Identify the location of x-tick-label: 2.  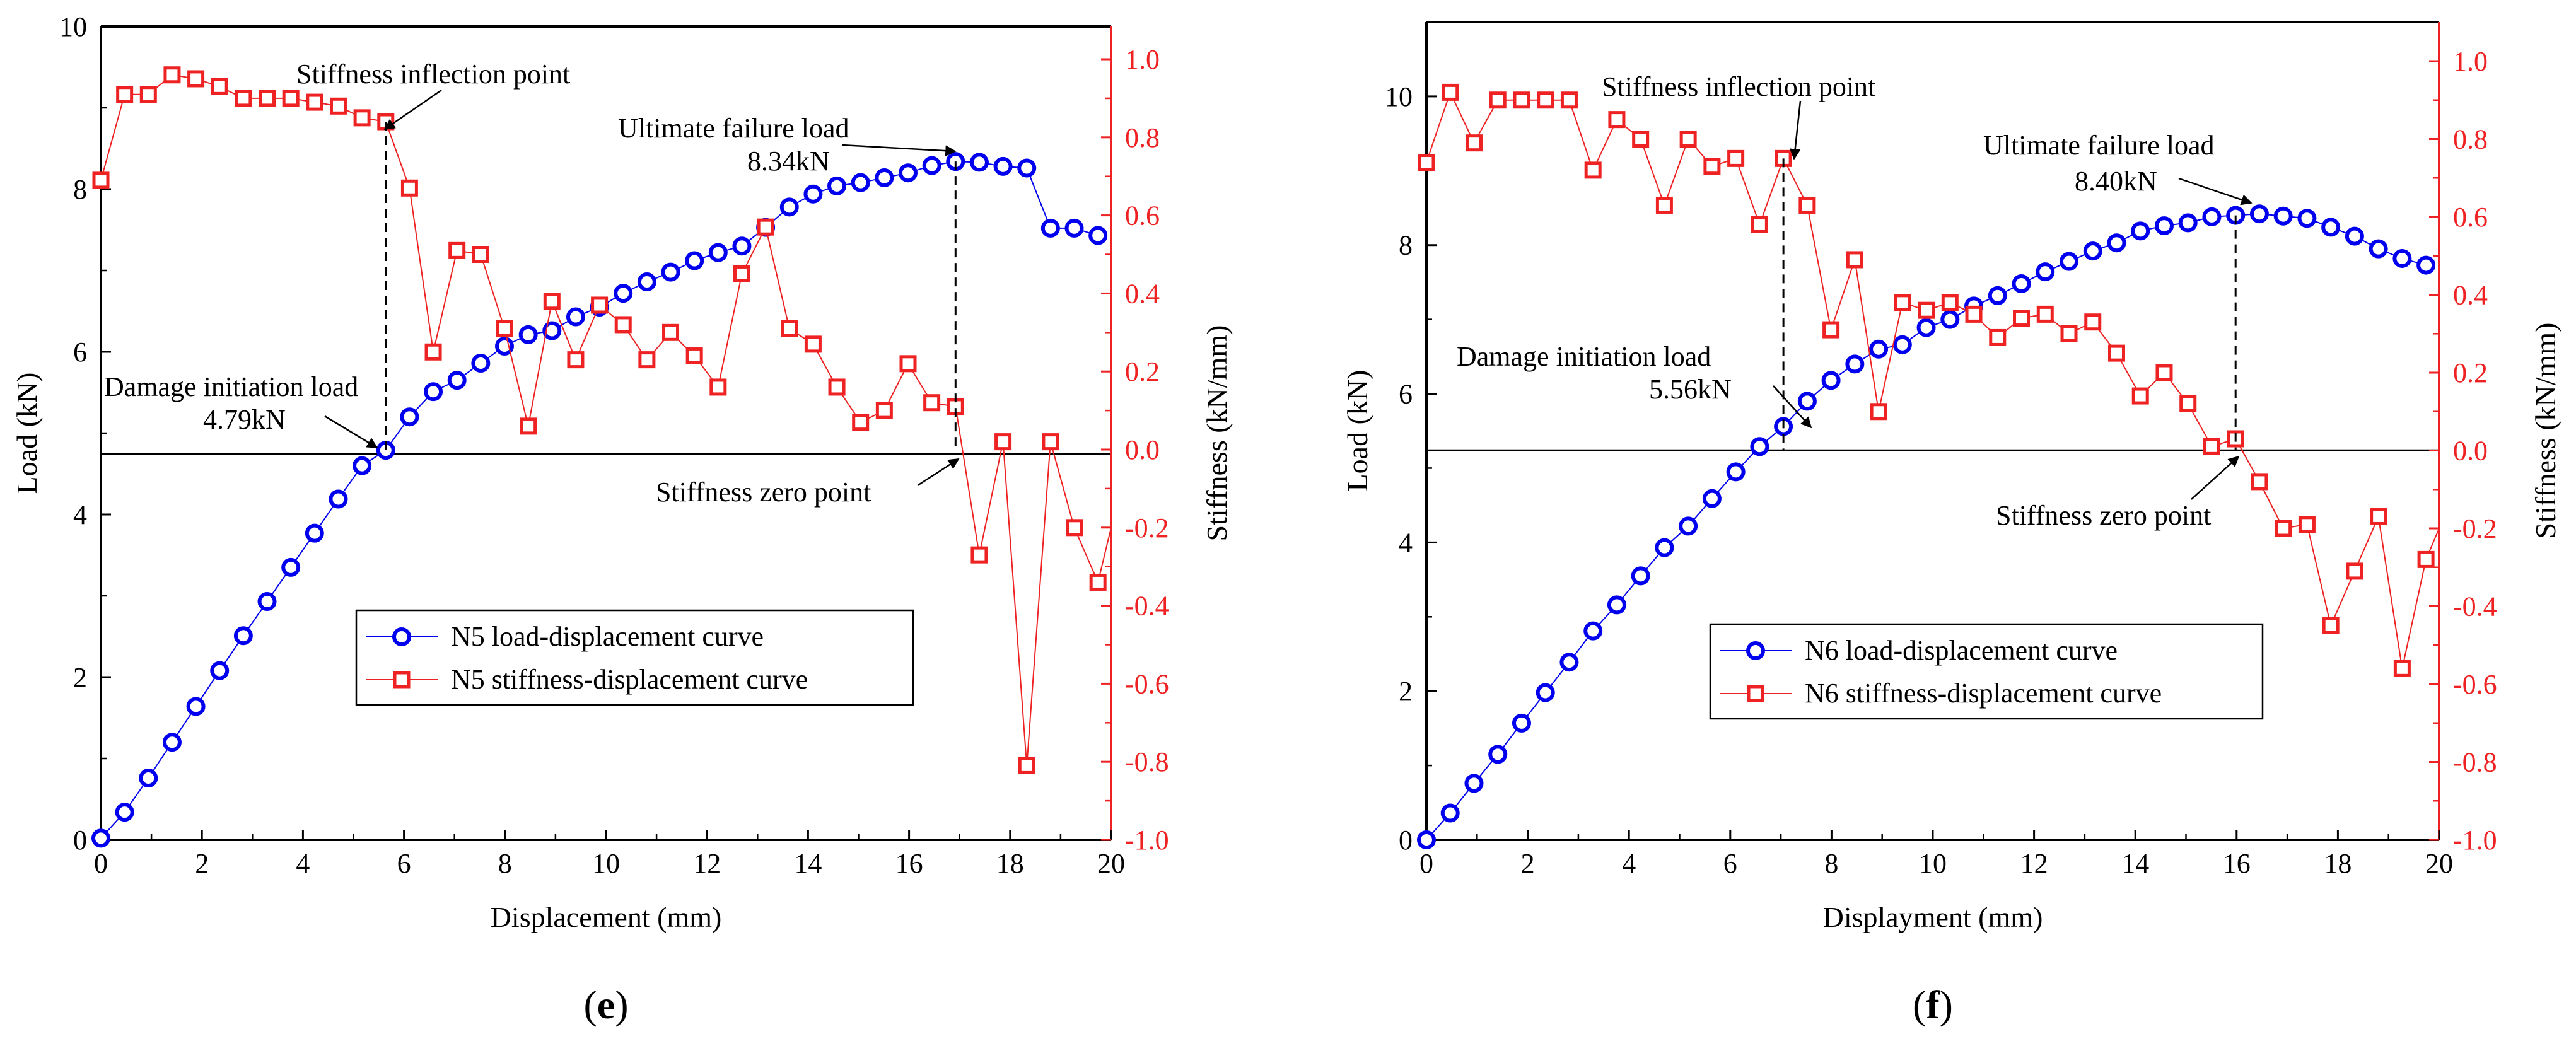
(1528, 863).